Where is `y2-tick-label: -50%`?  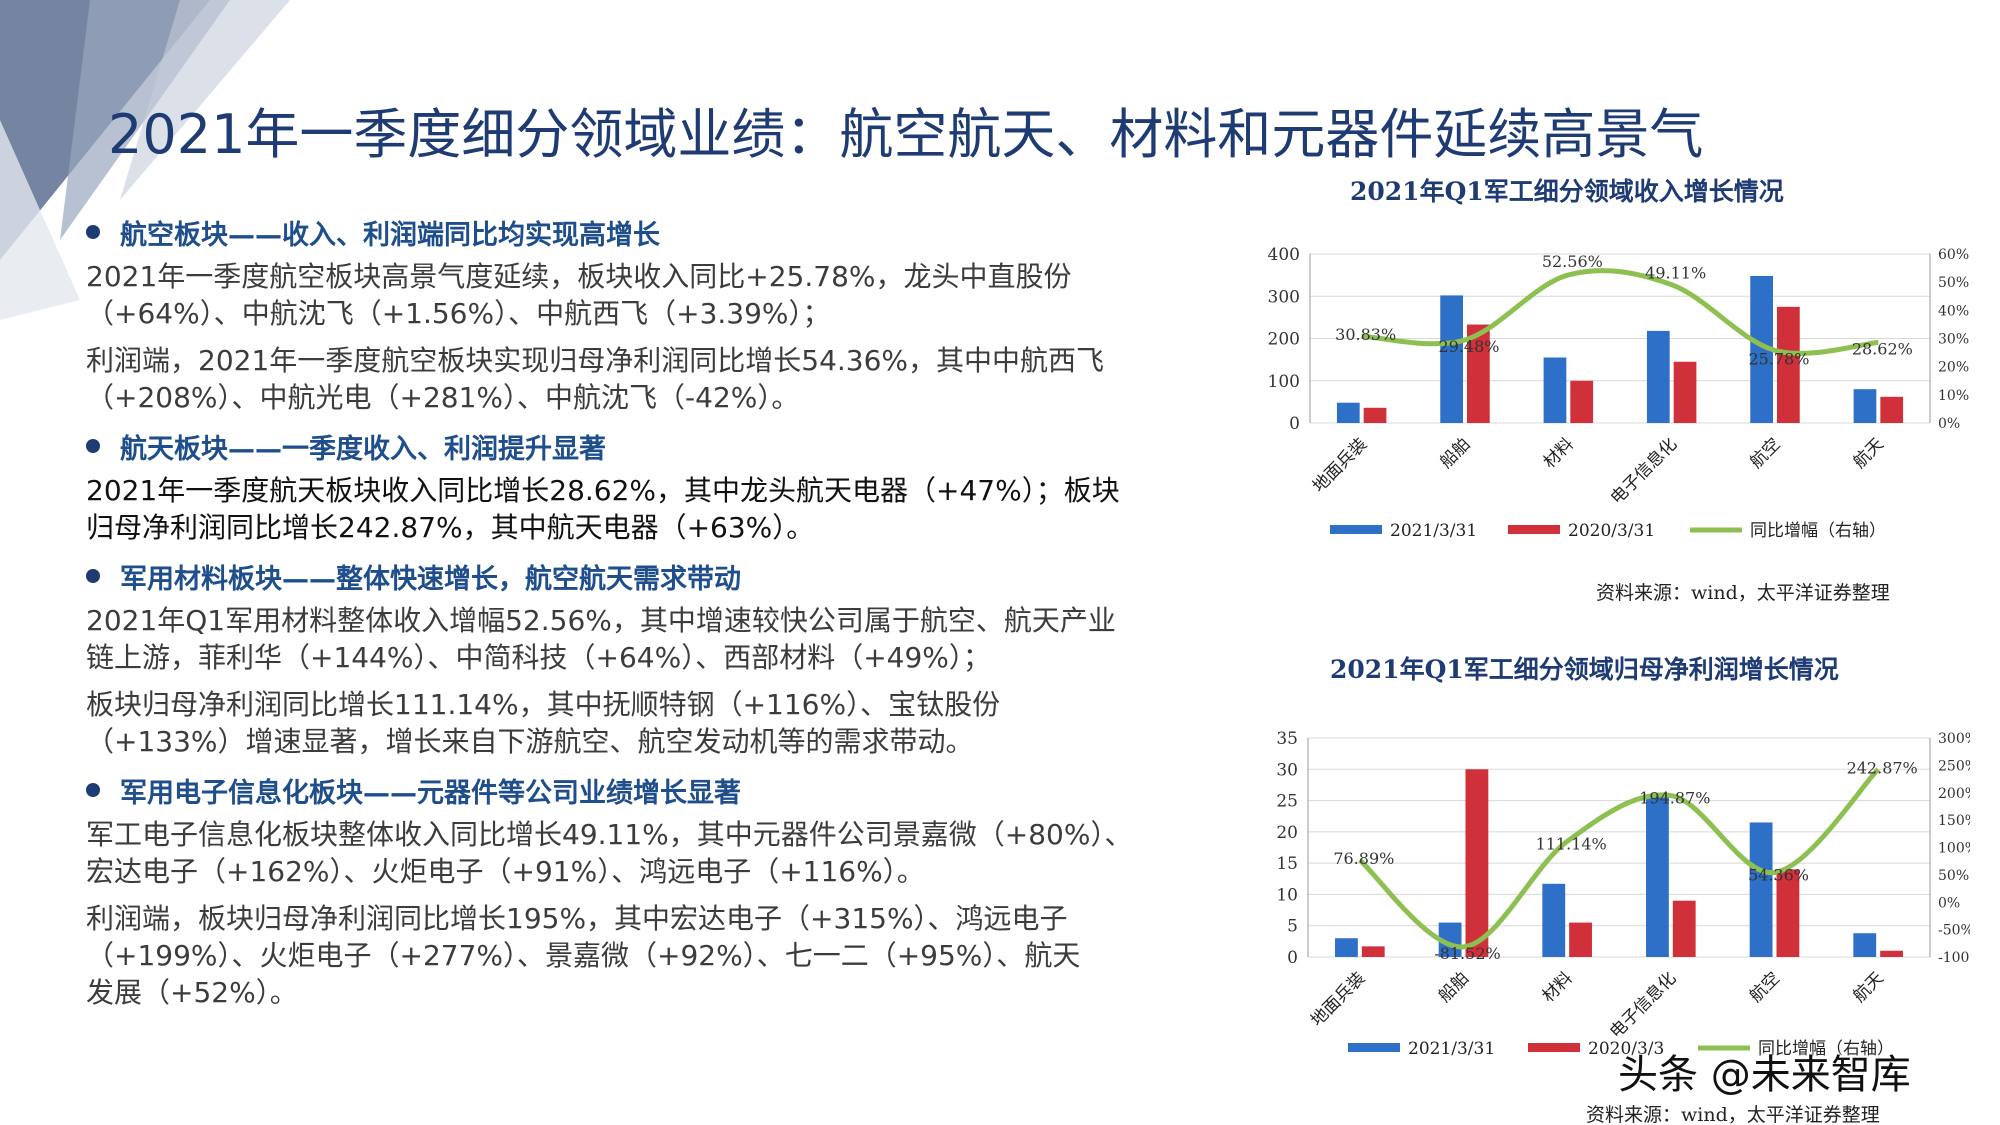 y2-tick-label: -50% is located at coordinates (1954, 931).